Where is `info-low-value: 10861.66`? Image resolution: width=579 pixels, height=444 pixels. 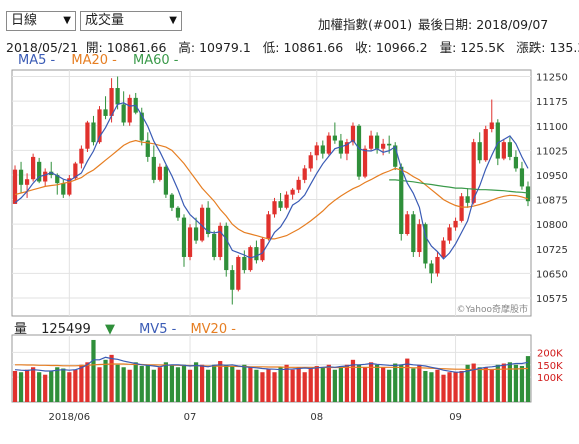
info-low-value: 10861.66 is located at coordinates (313, 47).